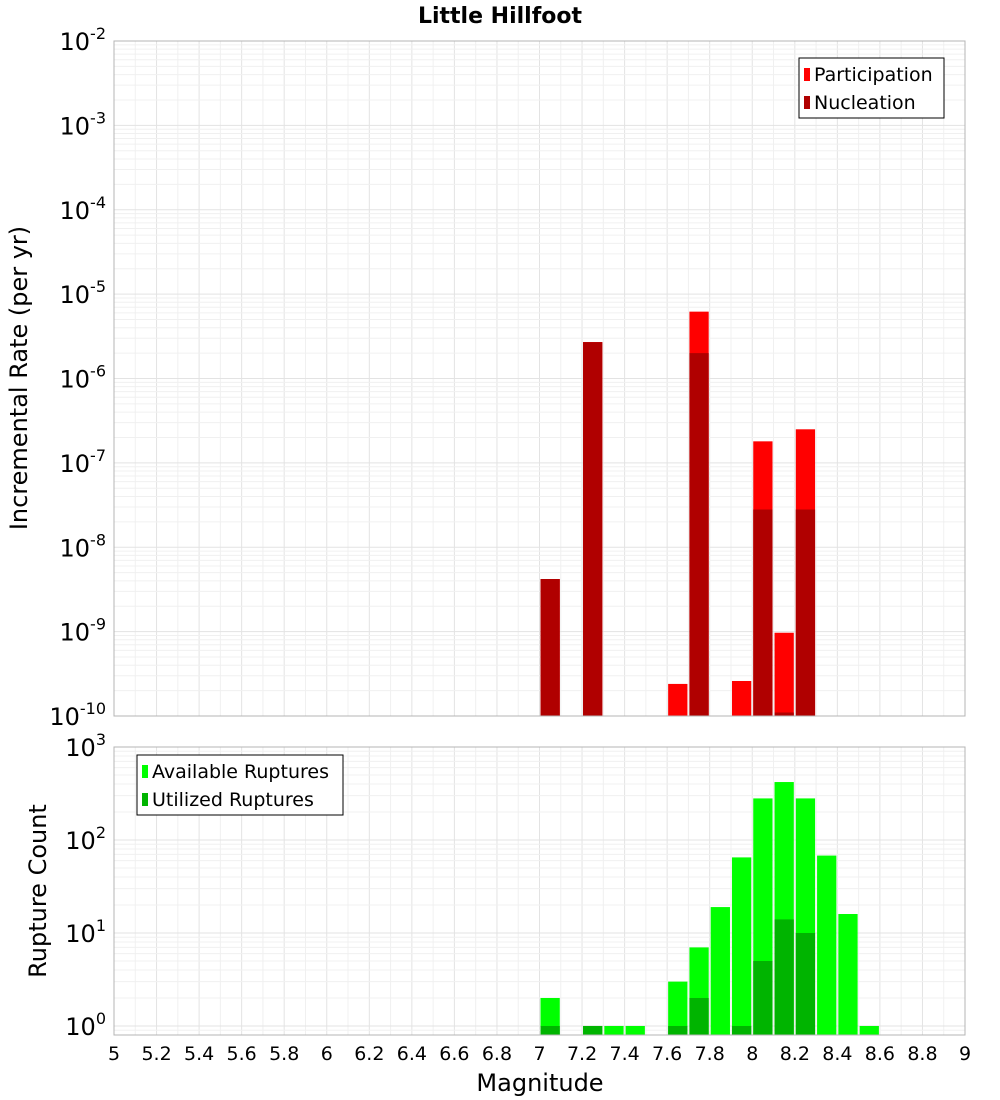 The width and height of the screenshot is (1000, 1100). What do you see at coordinates (284, 1054) in the screenshot?
I see `x-tick-label: 5.8` at bounding box center [284, 1054].